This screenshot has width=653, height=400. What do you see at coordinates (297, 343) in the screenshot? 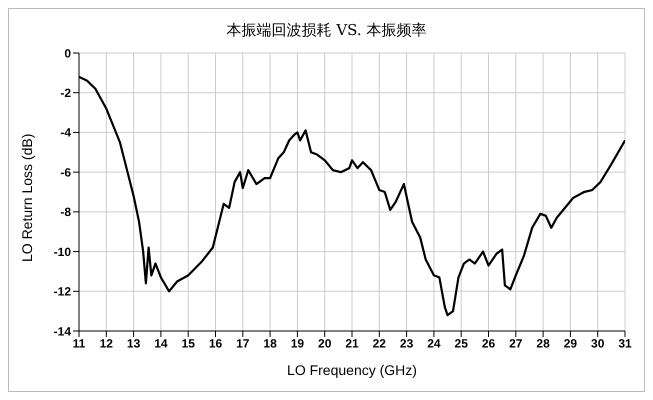
I see `x-tick-label: 19` at bounding box center [297, 343].